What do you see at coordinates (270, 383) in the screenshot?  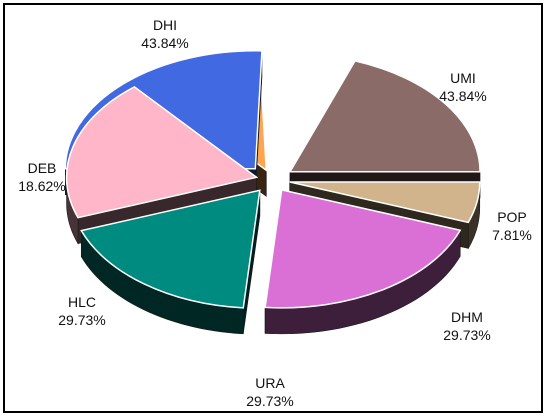 I see `slice-name: URA` at bounding box center [270, 383].